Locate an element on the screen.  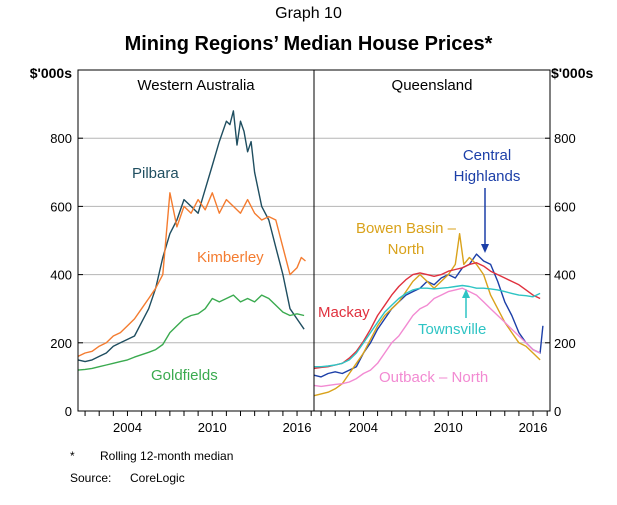
arrowhead-central-highlands is located at coordinates (485, 248).